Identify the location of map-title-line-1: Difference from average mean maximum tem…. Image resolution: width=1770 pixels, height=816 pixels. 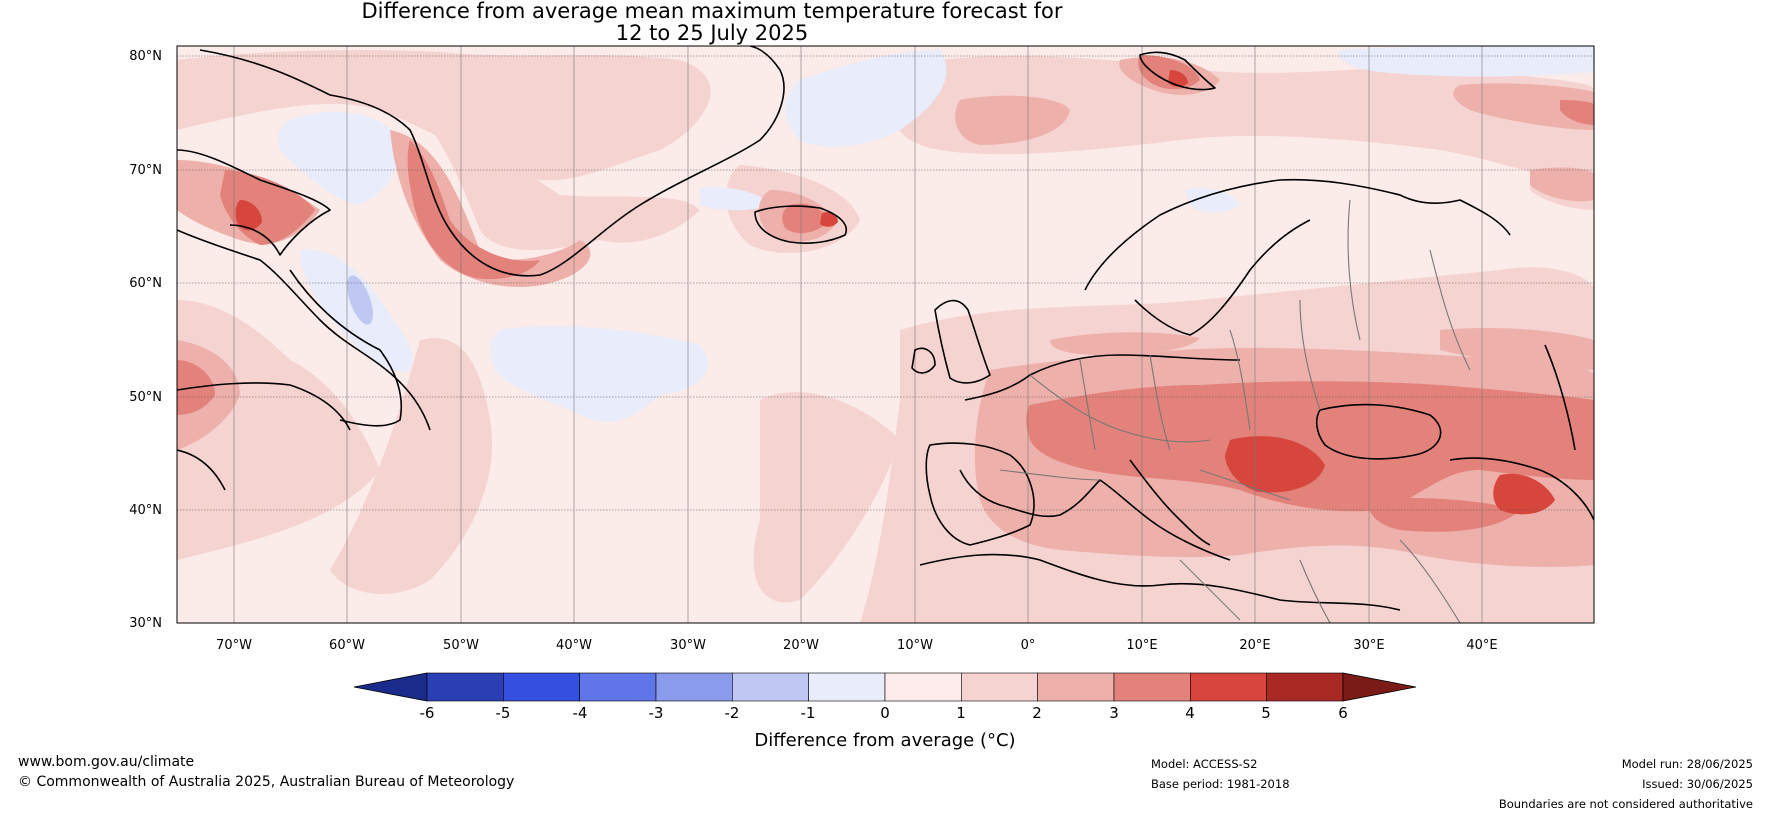
(712, 11).